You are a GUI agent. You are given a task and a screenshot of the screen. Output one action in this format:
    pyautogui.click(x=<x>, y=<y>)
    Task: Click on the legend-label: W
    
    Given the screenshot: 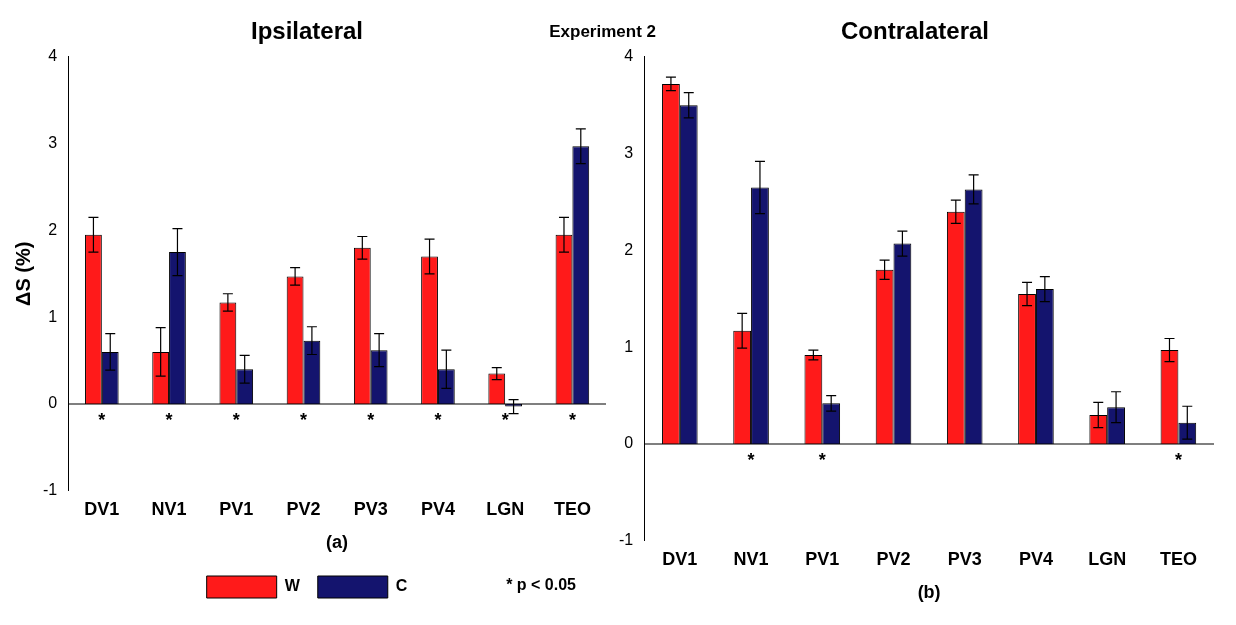 What is the action you would take?
    pyautogui.click(x=292, y=586)
    